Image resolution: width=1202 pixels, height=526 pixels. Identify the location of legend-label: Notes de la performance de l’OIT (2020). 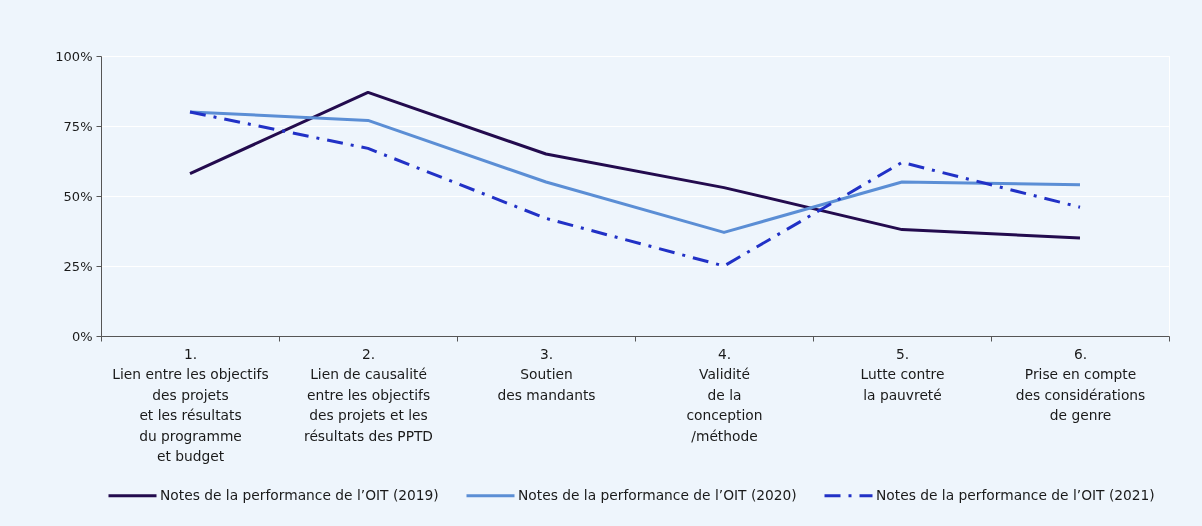
(657, 494).